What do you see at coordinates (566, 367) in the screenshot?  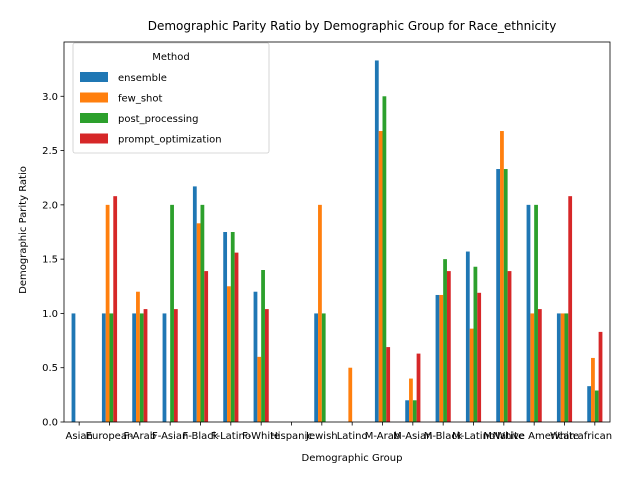 I see `bar-post_processing-White` at bounding box center [566, 367].